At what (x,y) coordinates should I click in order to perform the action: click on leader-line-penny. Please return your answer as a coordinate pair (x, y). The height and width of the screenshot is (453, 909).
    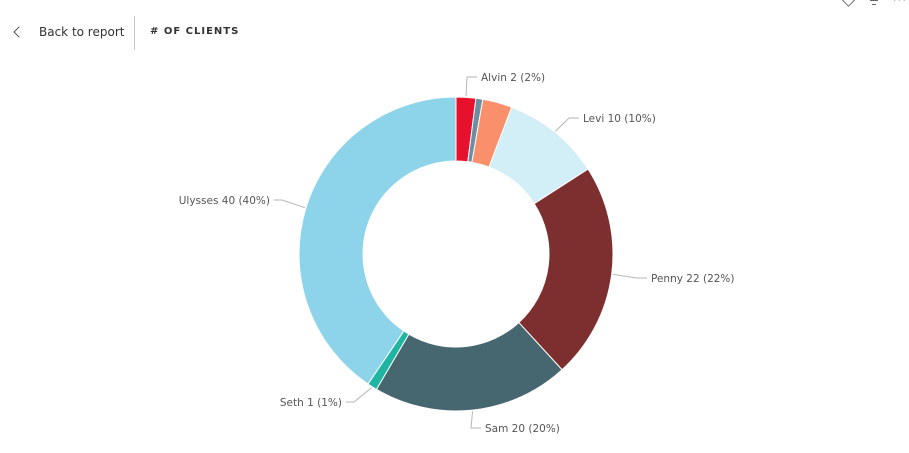
    Looking at the image, I should click on (629, 276).